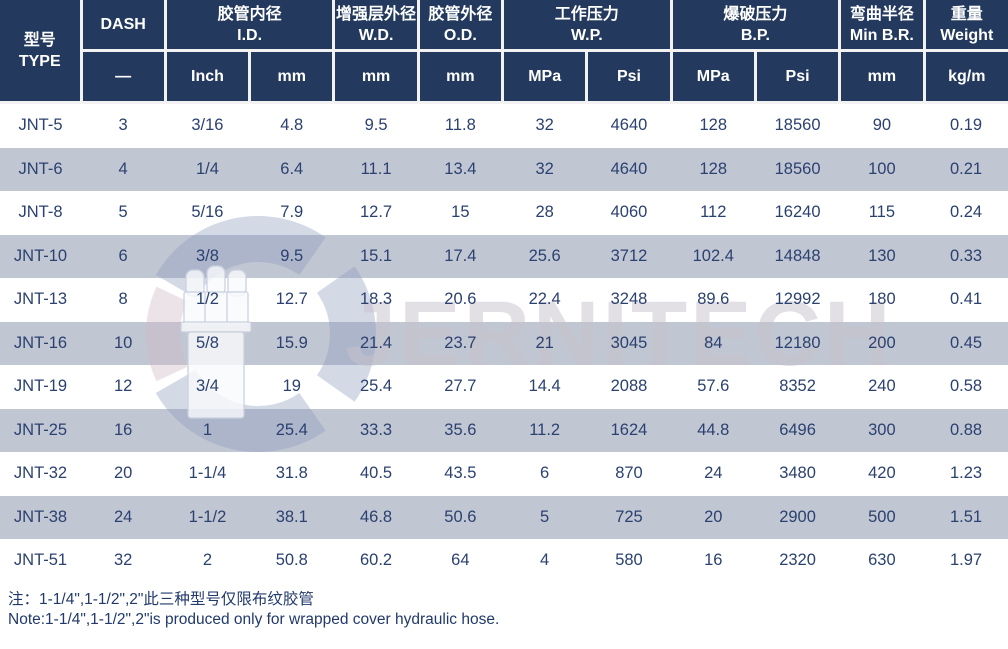  Describe the element at coordinates (123, 24) in the screenshot. I see `col-header-dash-label: DASH` at that location.